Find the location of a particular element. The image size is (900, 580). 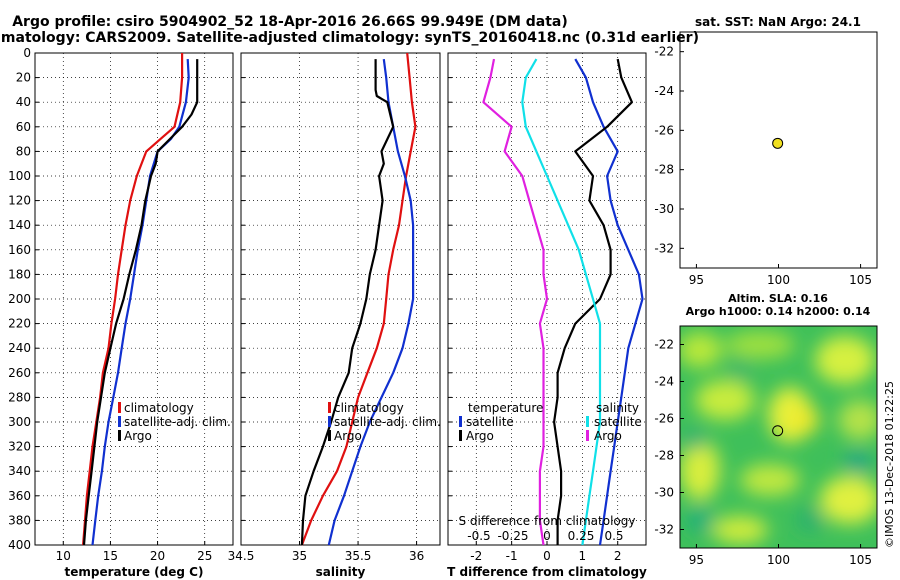

y-tick-label: 280 is located at coordinates (19, 397).